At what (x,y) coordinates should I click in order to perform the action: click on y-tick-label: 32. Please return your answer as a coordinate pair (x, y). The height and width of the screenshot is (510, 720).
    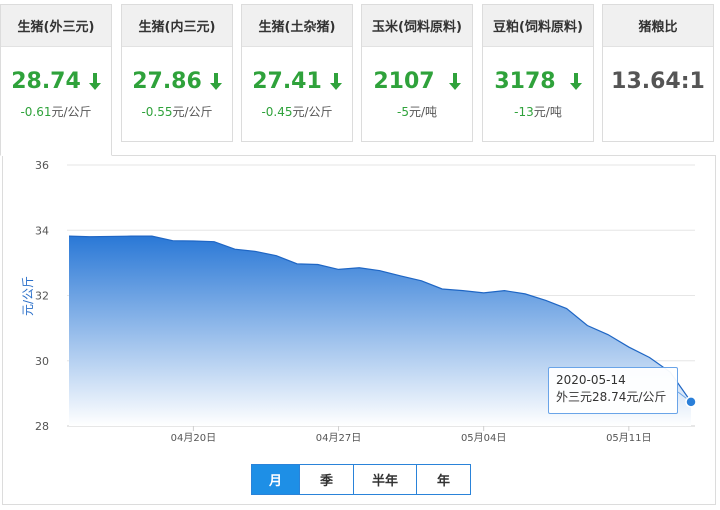
    Looking at the image, I should click on (42, 296).